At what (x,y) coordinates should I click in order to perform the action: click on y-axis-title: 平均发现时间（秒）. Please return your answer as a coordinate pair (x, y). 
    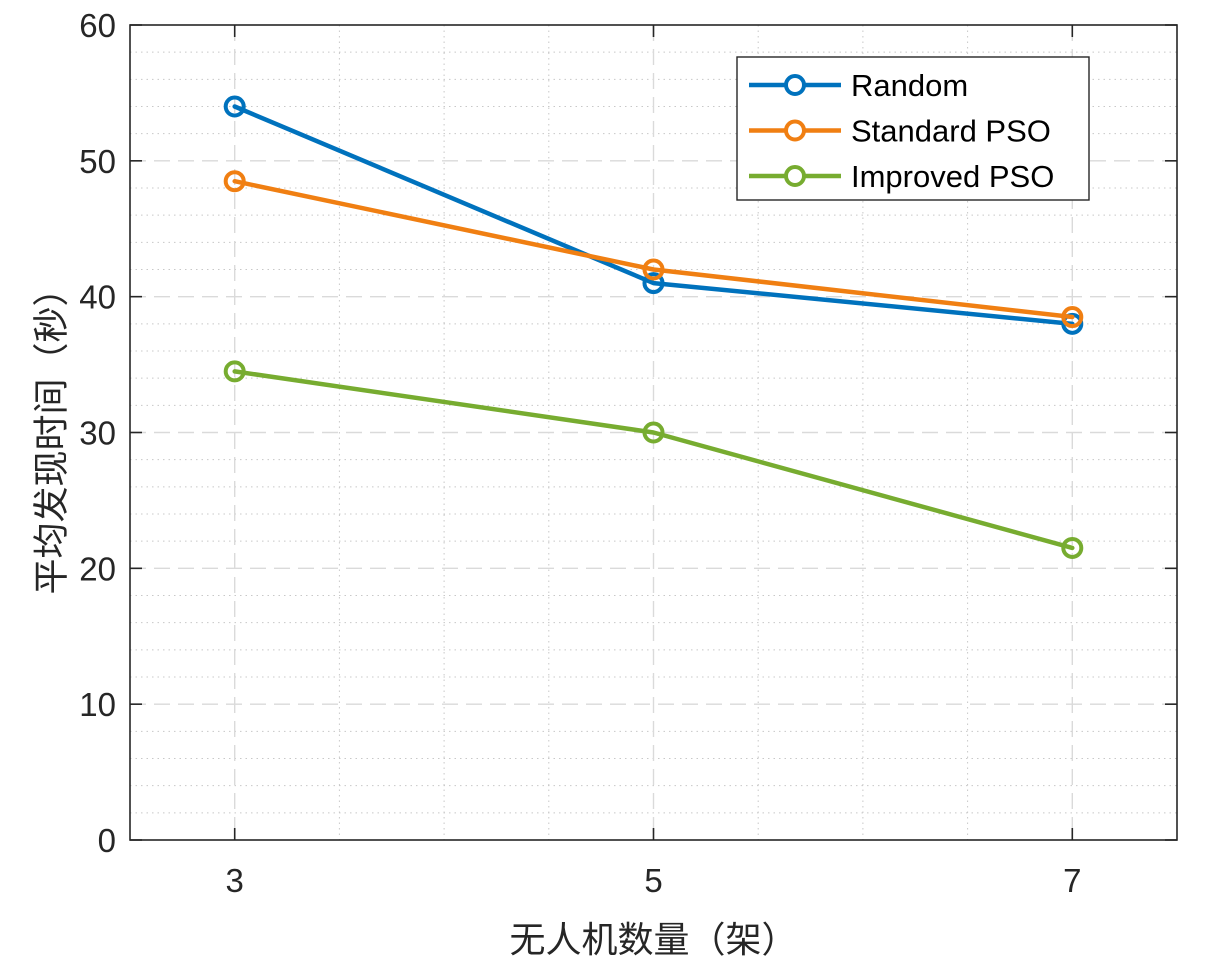
    Looking at the image, I should click on (52, 432).